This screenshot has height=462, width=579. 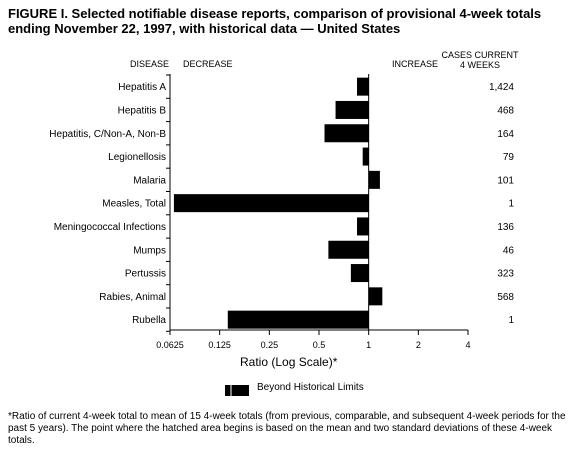 What do you see at coordinates (270, 345) in the screenshot?
I see `x-tick-label: 0.25` at bounding box center [270, 345].